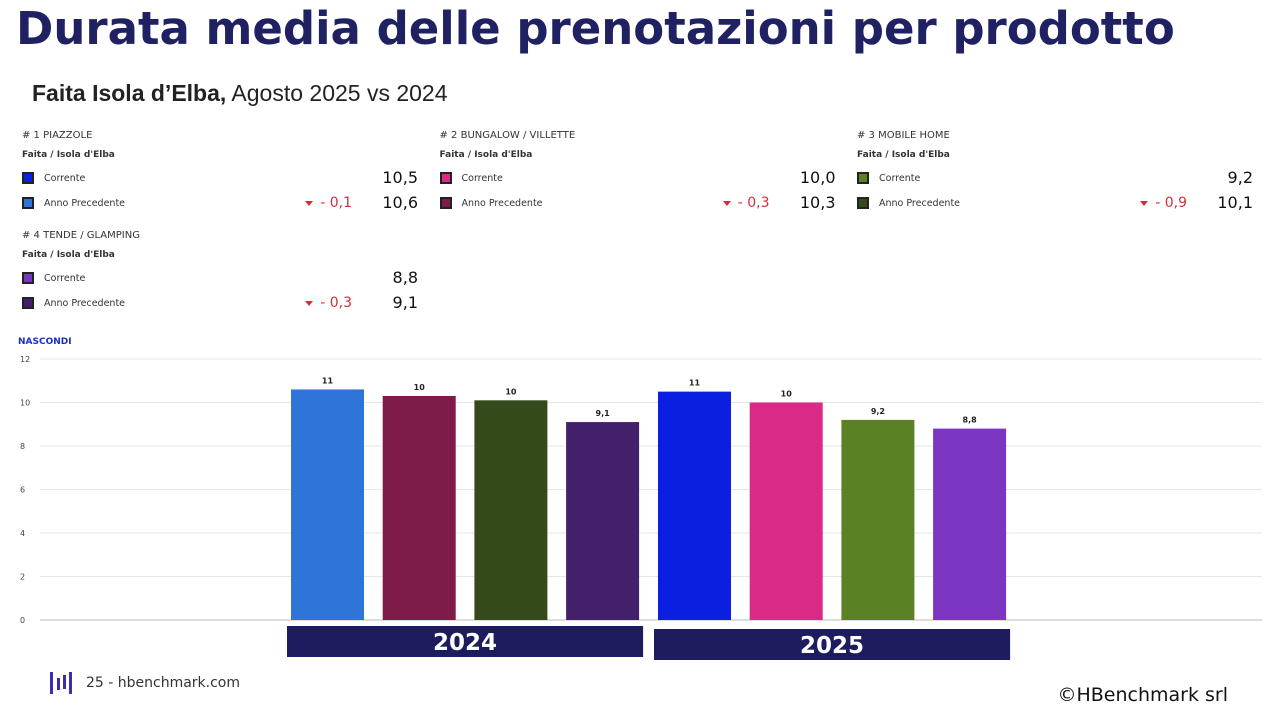 The image size is (1280, 720). Describe the element at coordinates (400, 177) in the screenshot. I see `row-value: 10,5` at that location.